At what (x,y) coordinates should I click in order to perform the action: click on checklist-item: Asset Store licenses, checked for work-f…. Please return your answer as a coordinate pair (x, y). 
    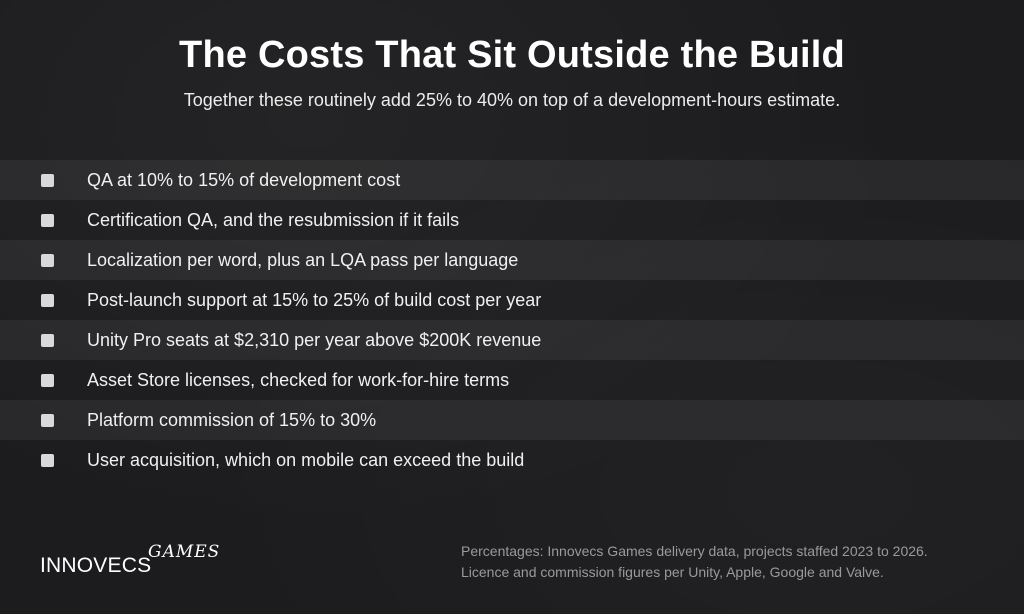
    Looking at the image, I should click on (512, 380).